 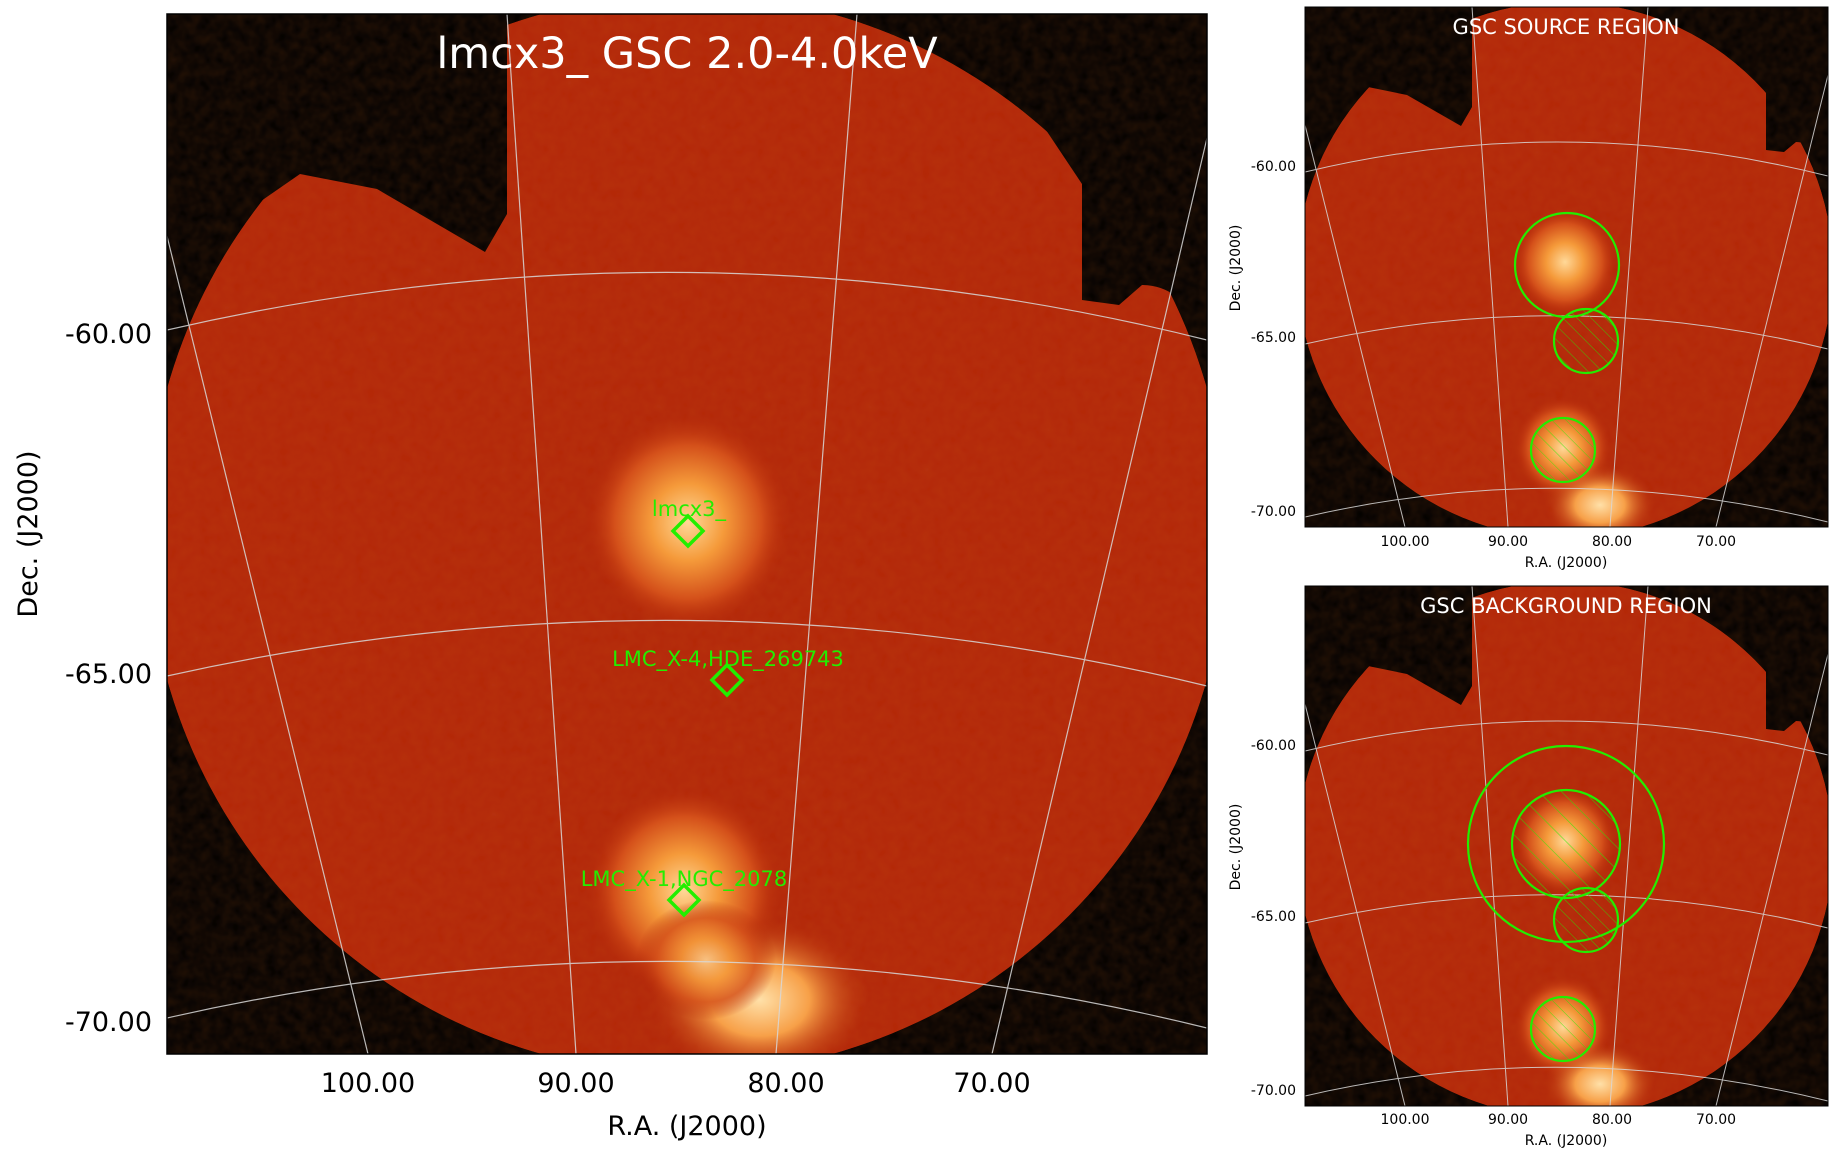 I want to click on background-dec-tick: -65.00, so click(x=1273, y=917).